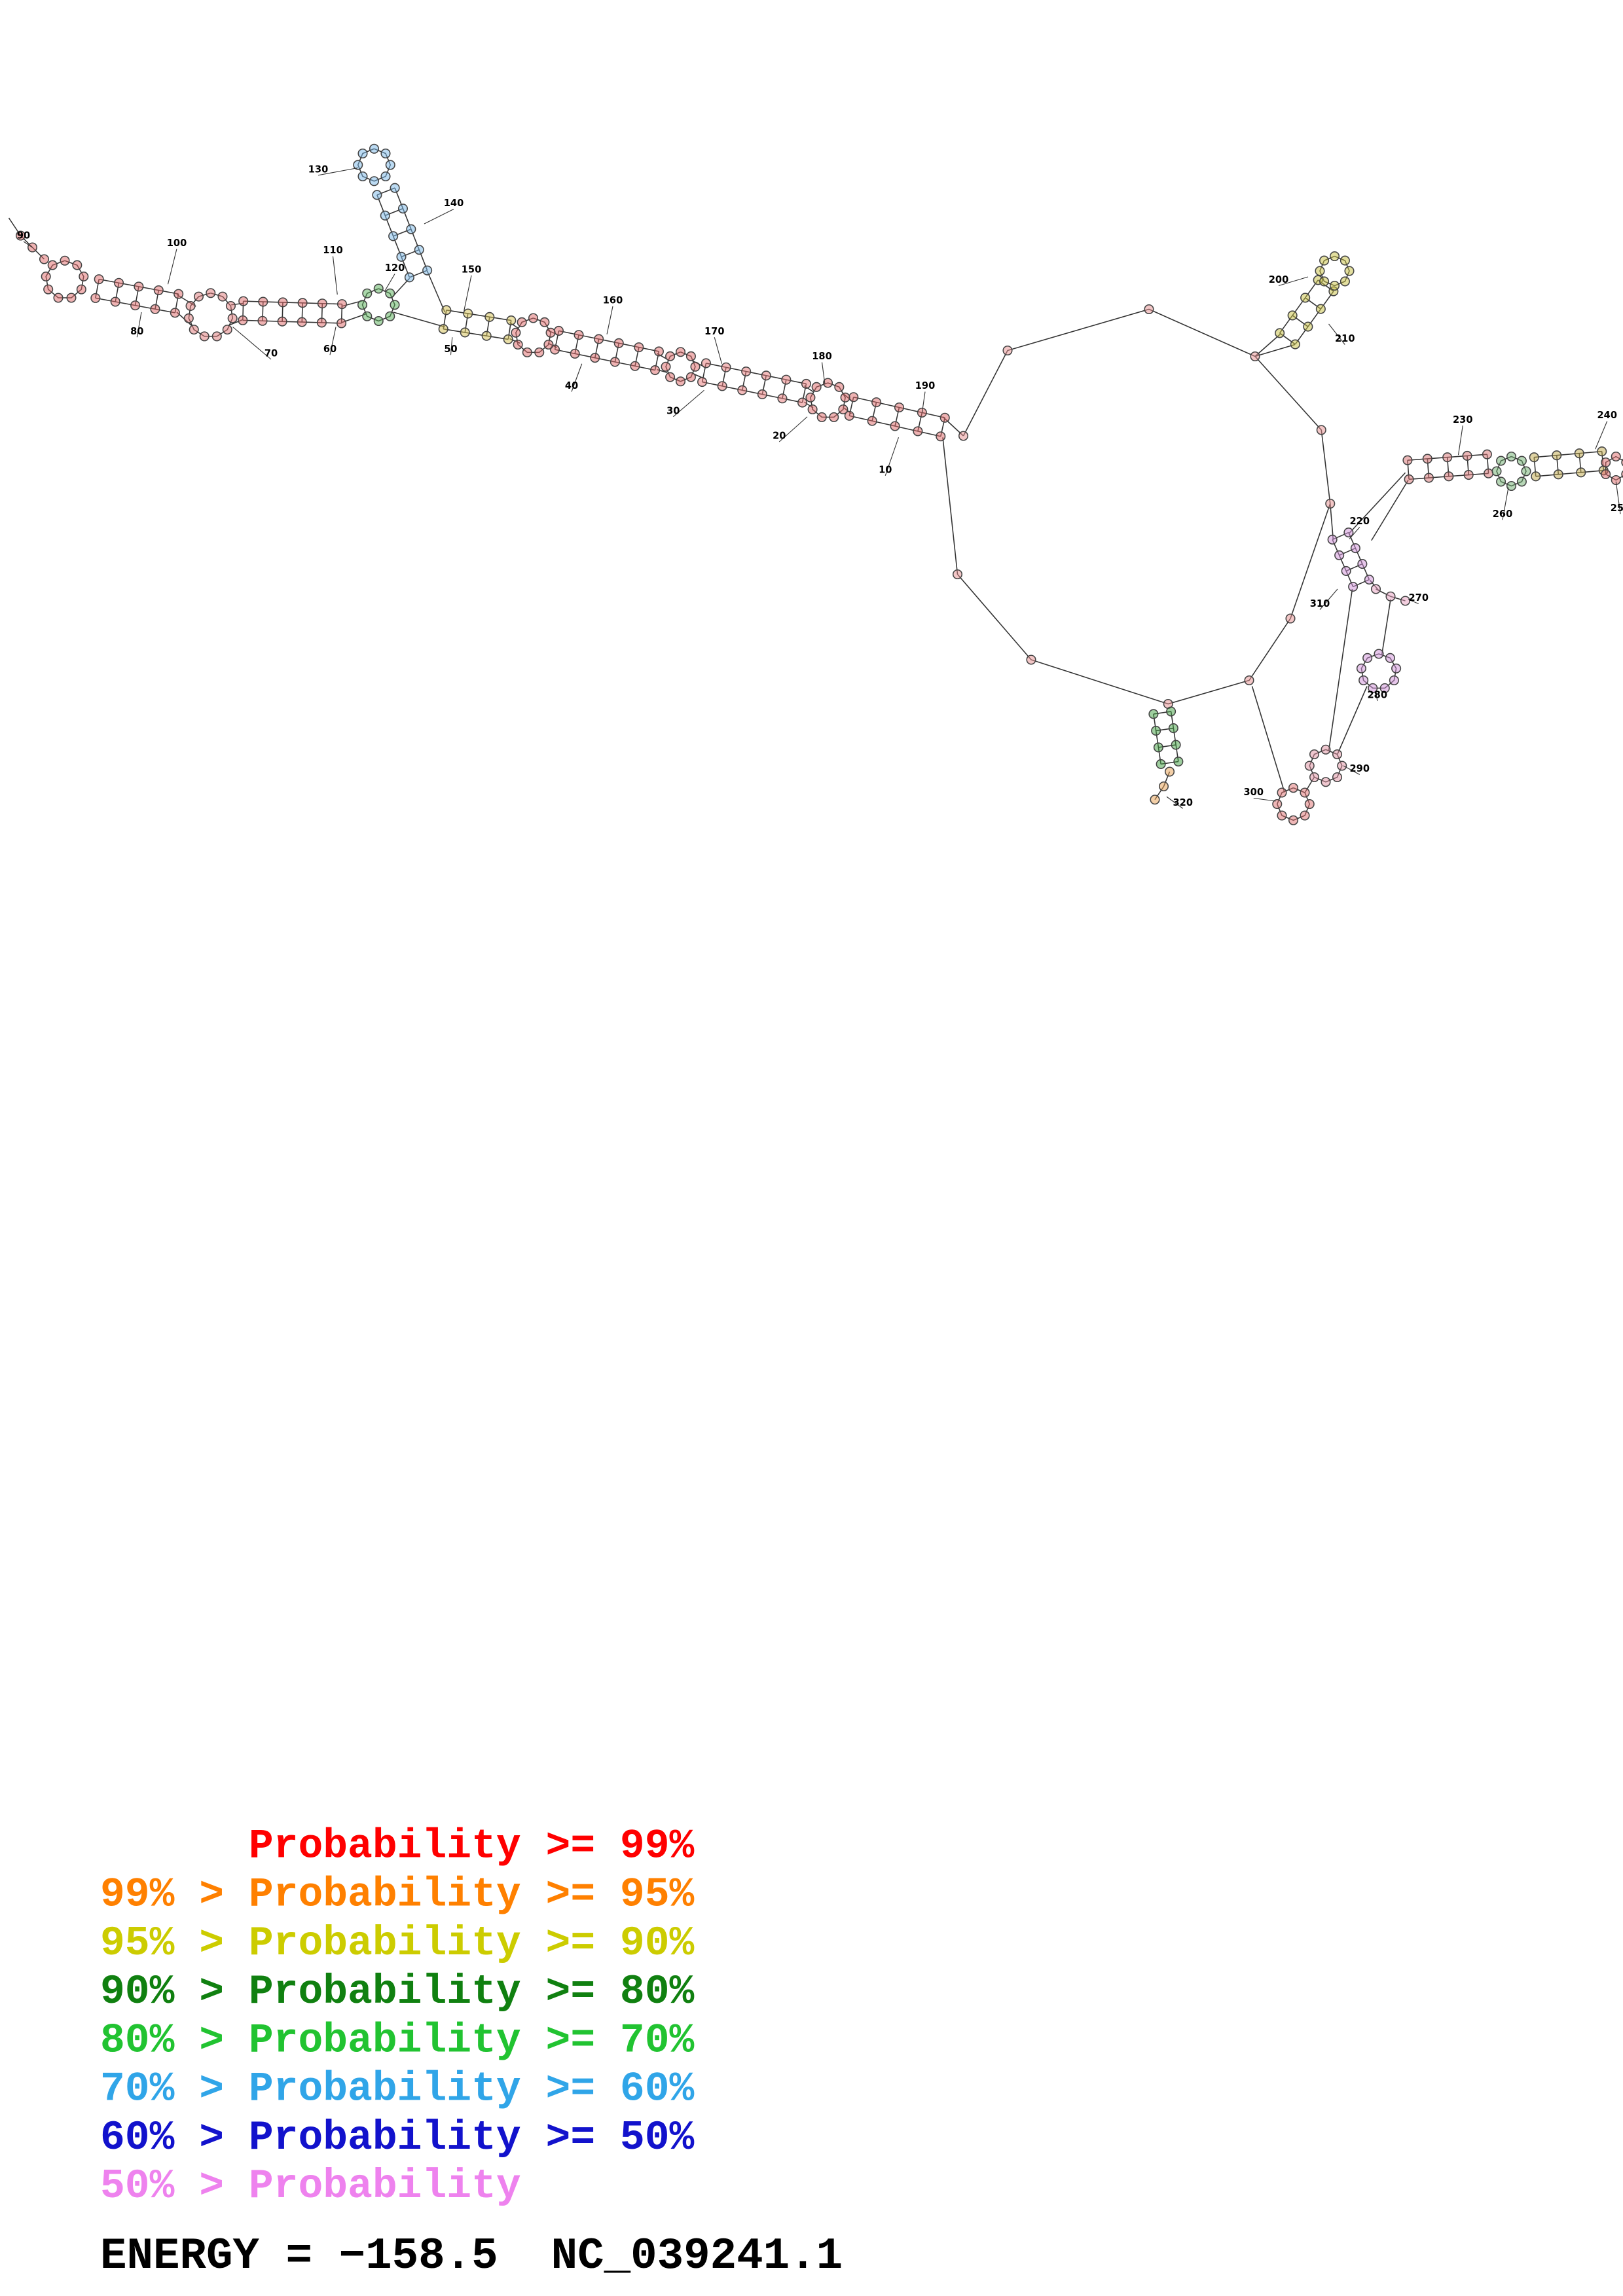 This screenshot has width=1623, height=2296. I want to click on legend-item: 50% > Probability, so click(310, 2187).